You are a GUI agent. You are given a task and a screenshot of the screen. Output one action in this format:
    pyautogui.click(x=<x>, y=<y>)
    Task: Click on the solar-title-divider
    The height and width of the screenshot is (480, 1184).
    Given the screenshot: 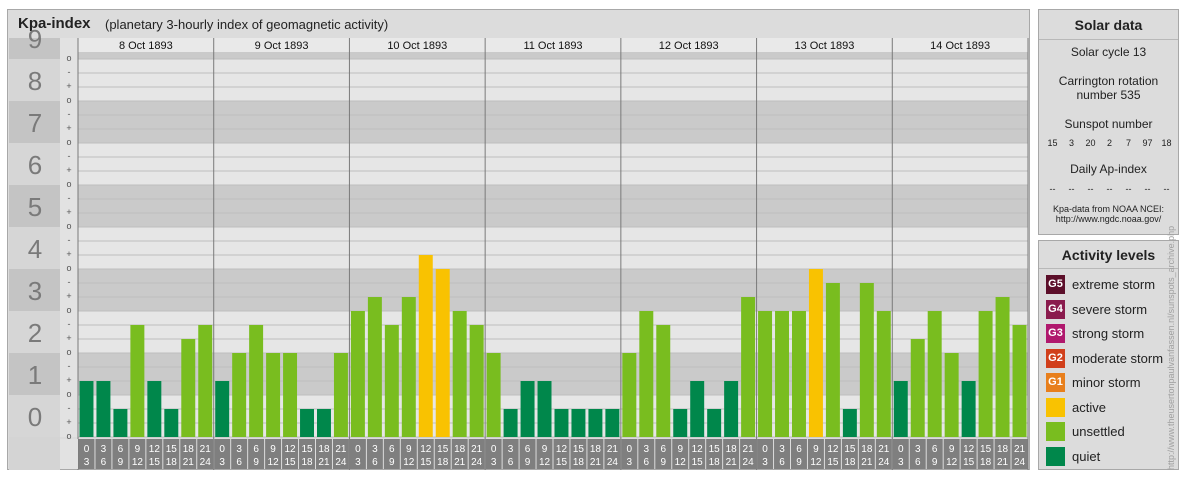 What is the action you would take?
    pyautogui.click(x=1108, y=39)
    